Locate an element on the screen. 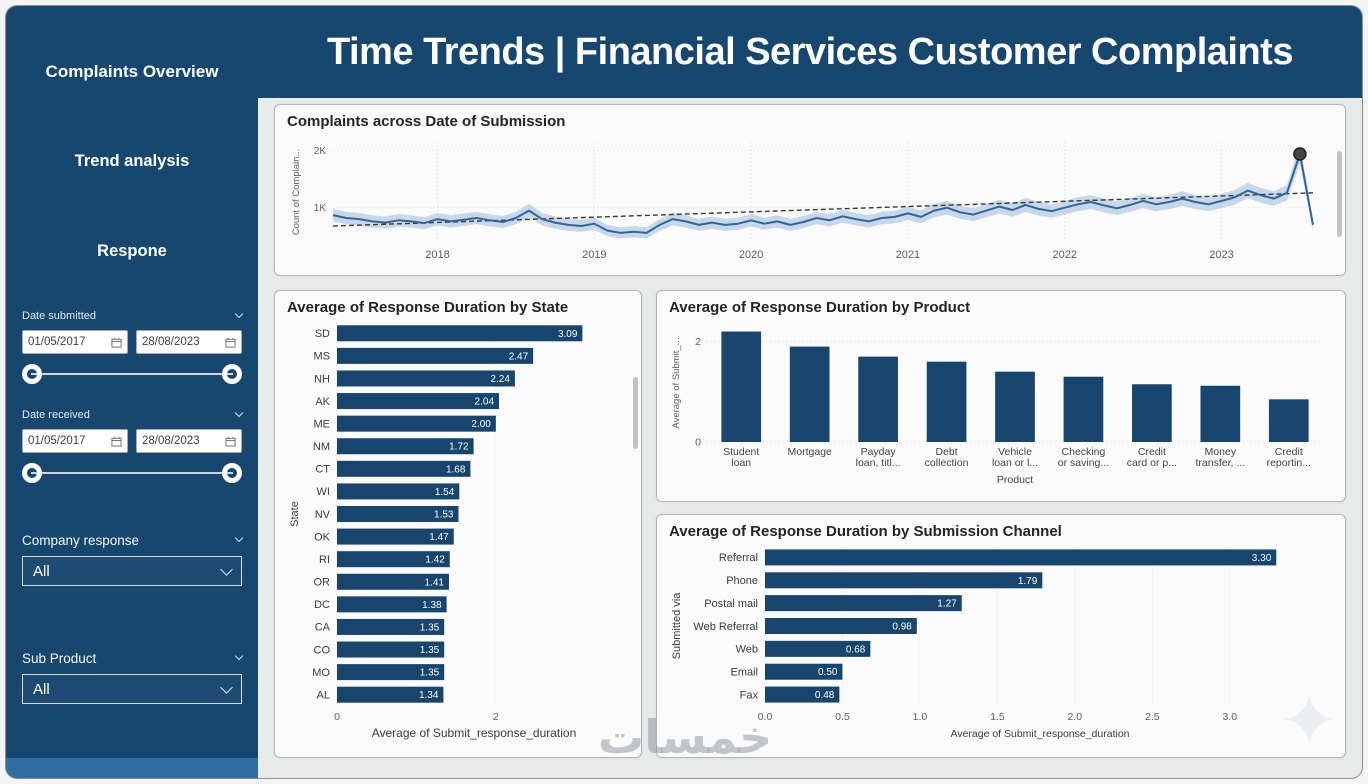 This screenshot has height=784, width=1368. svg-text: 0.5 is located at coordinates (842, 717).